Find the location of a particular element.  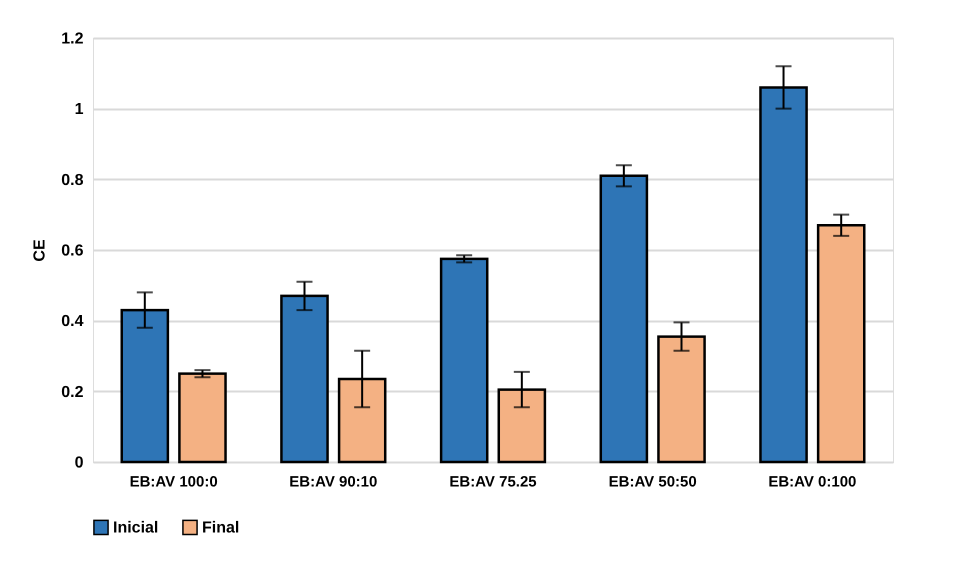

legend-label: Final is located at coordinates (221, 527).